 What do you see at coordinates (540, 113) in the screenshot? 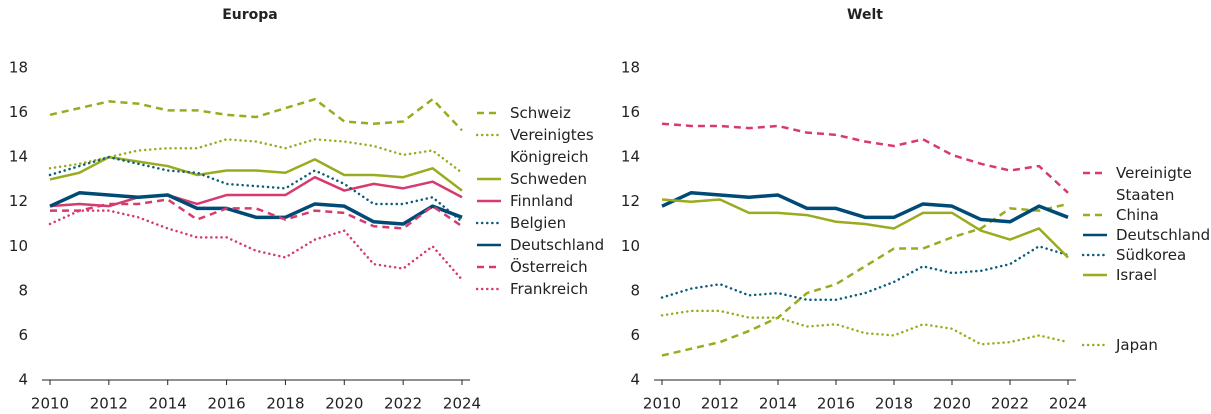
I see `legend-label: Schweiz` at bounding box center [540, 113].